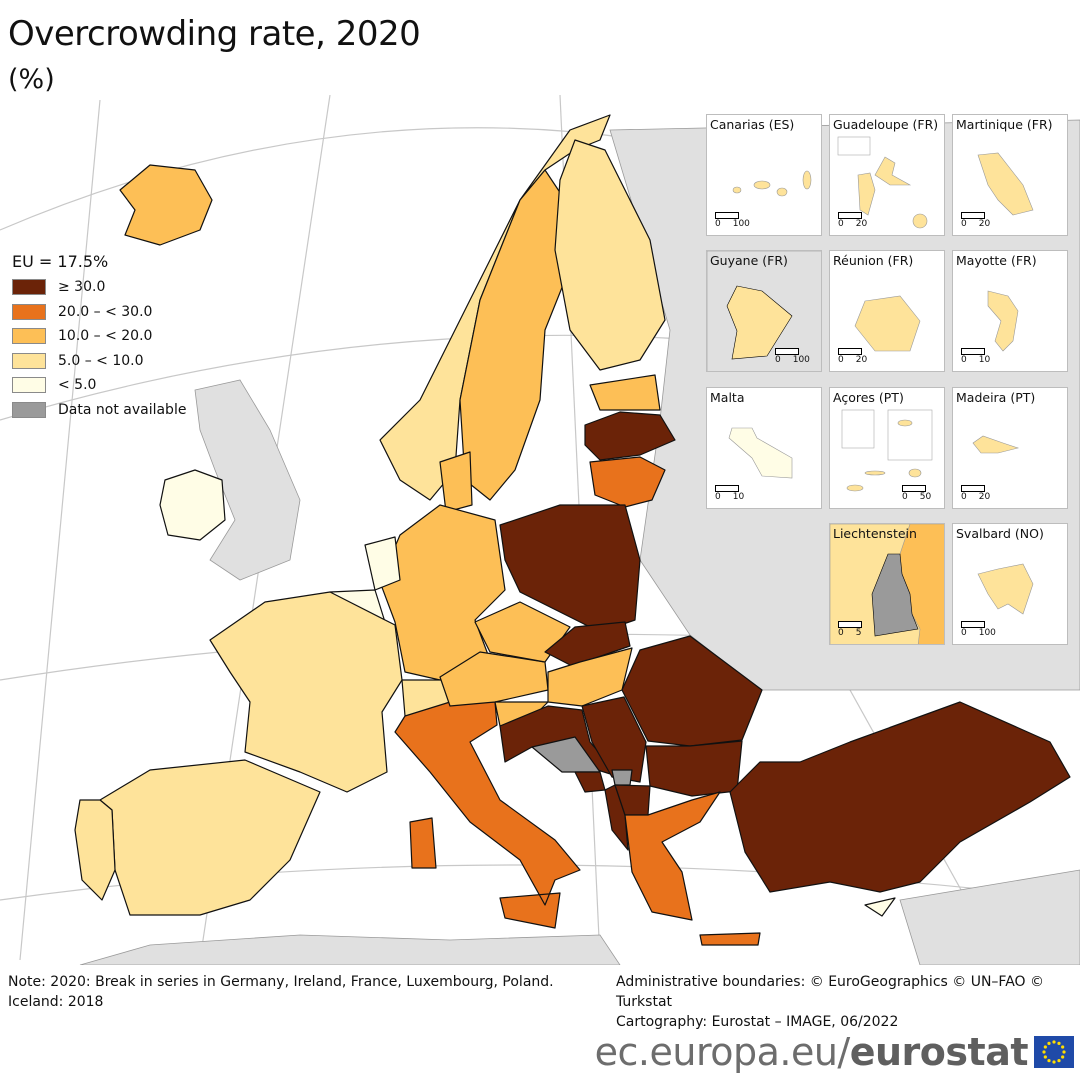 The width and height of the screenshot is (1080, 1080). I want to click on logo-url: ec.europa.eu/, so click(722, 1052).